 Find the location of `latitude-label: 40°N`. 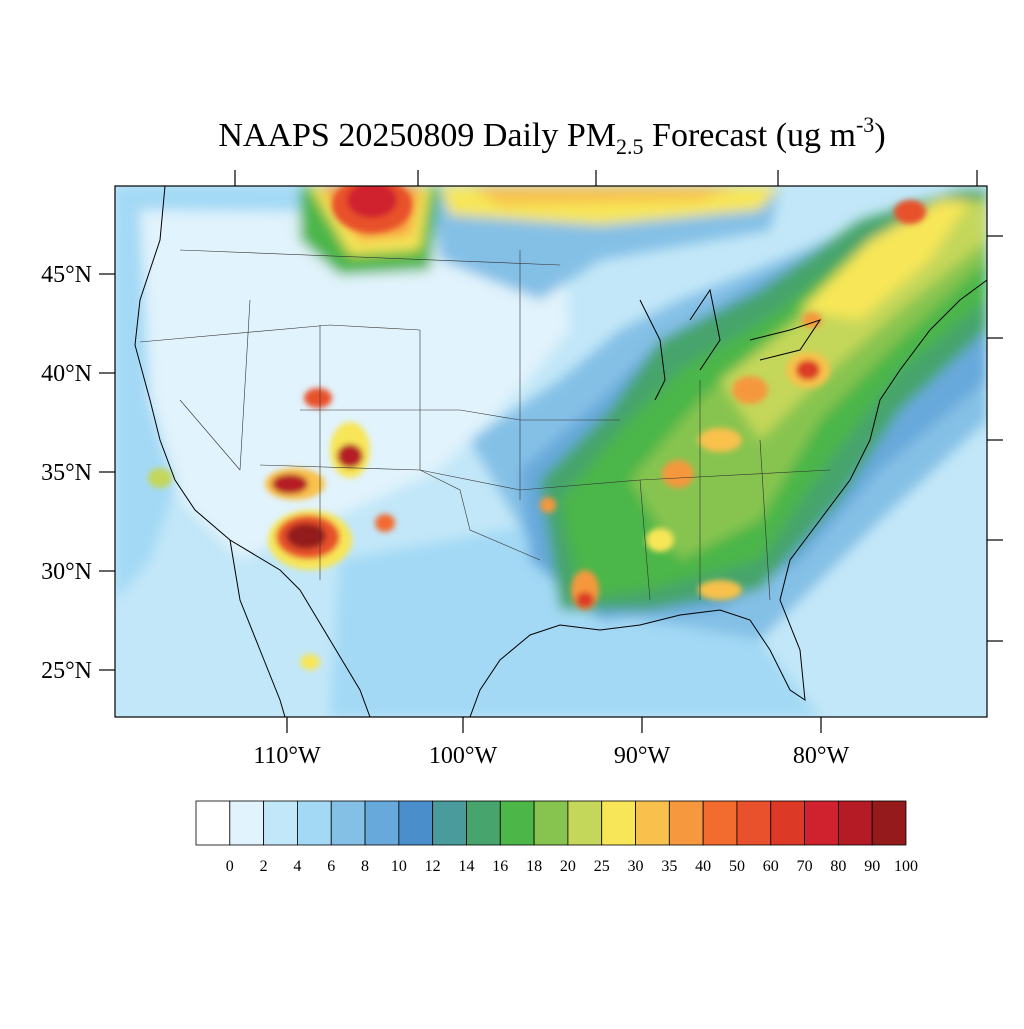

latitude-label: 40°N is located at coordinates (66, 374).